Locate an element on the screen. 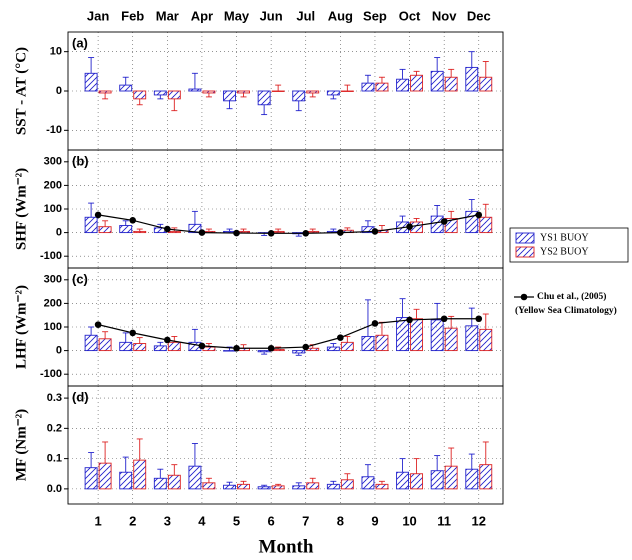 The height and width of the screenshot is (560, 632). x-tick-label: 9 is located at coordinates (374, 520).